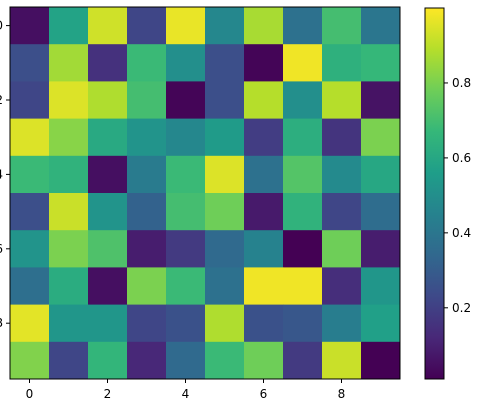 The image size is (483, 413). What do you see at coordinates (186, 394) in the screenshot?
I see `x-tick-label: 4` at bounding box center [186, 394].